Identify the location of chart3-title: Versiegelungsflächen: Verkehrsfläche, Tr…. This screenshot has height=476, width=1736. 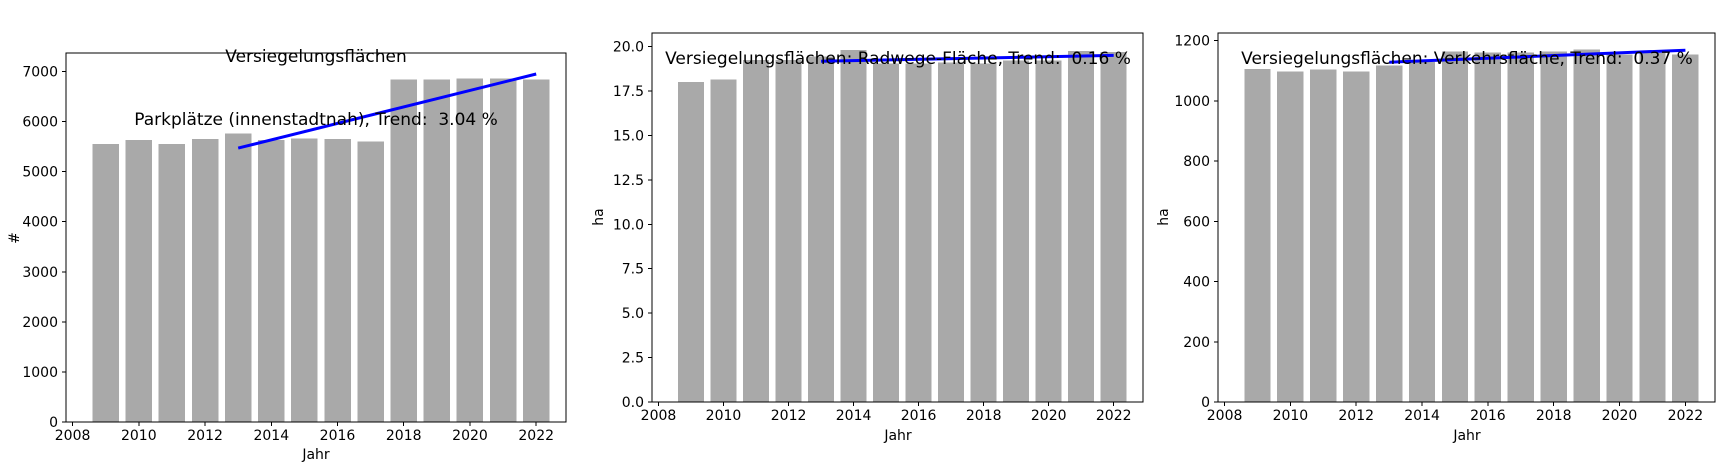
(1467, 59).